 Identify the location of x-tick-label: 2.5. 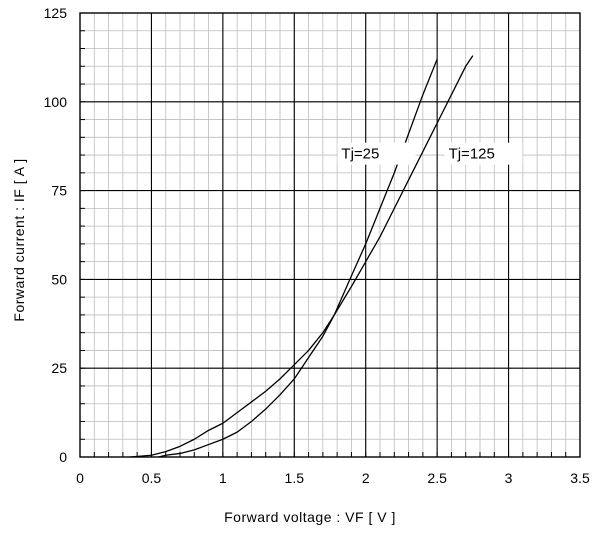
(437, 478).